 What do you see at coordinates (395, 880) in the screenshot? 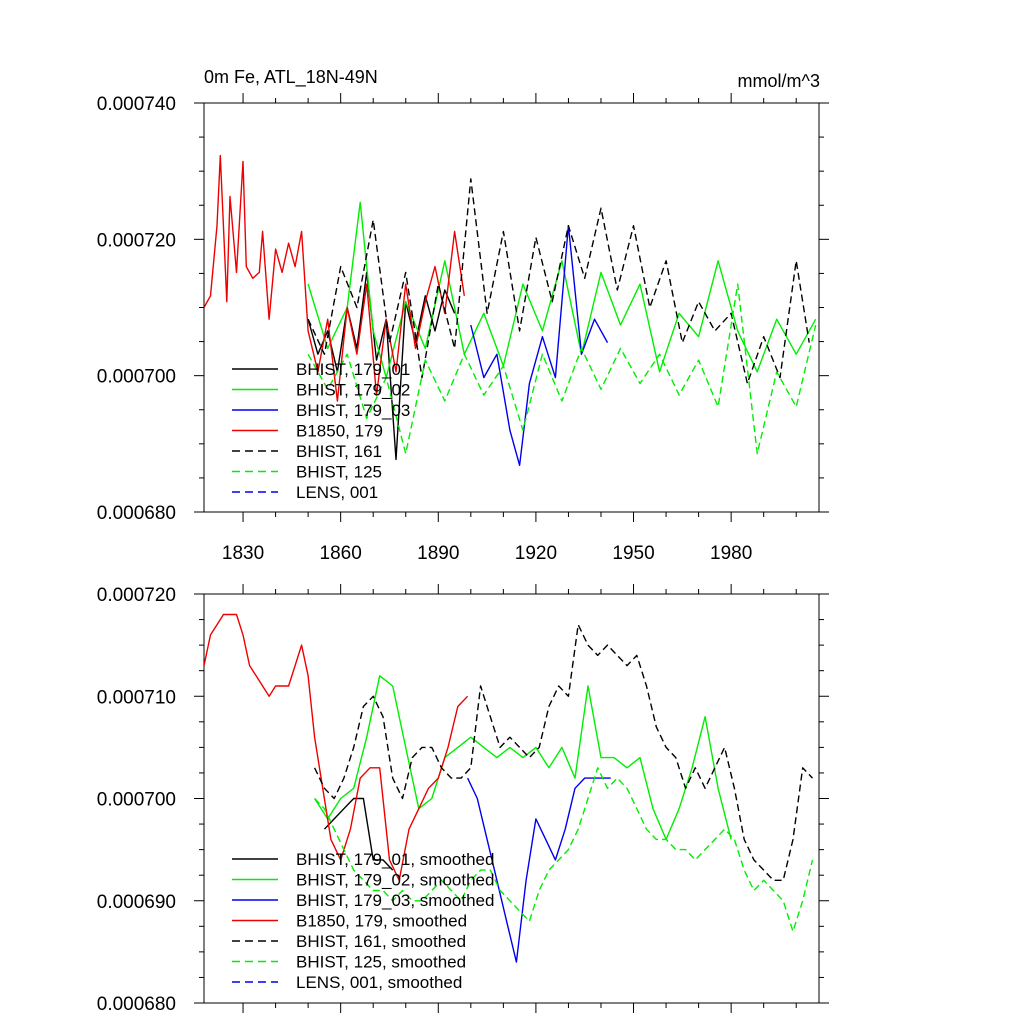
I see `legend-label: BHIST, 179_02, smoothed` at bounding box center [395, 880].